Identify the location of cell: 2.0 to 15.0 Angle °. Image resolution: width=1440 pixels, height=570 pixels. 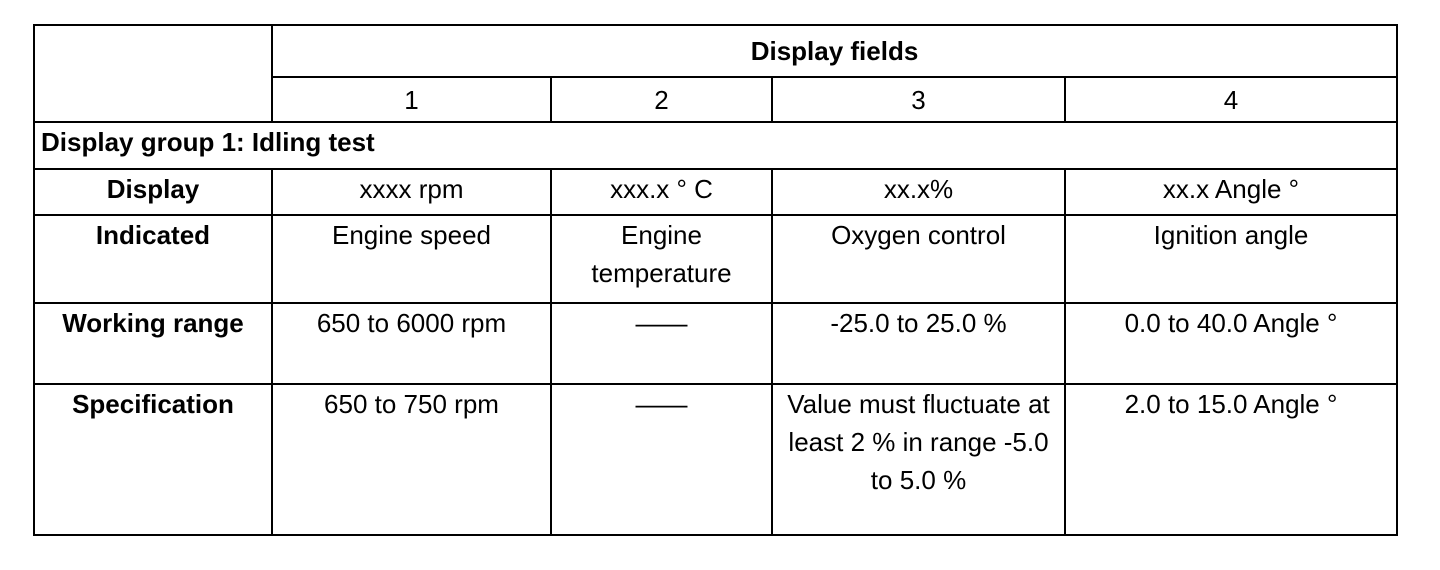
(1231, 459).